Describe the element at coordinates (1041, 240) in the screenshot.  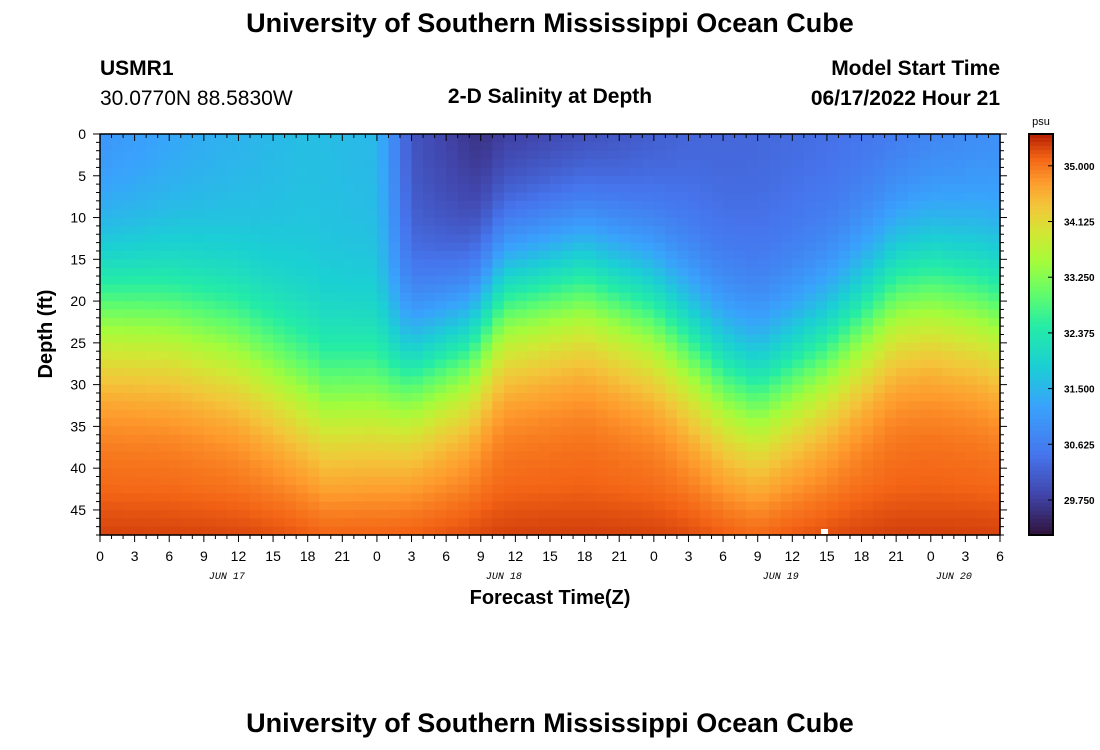
I see `colorbar-swatch` at that location.